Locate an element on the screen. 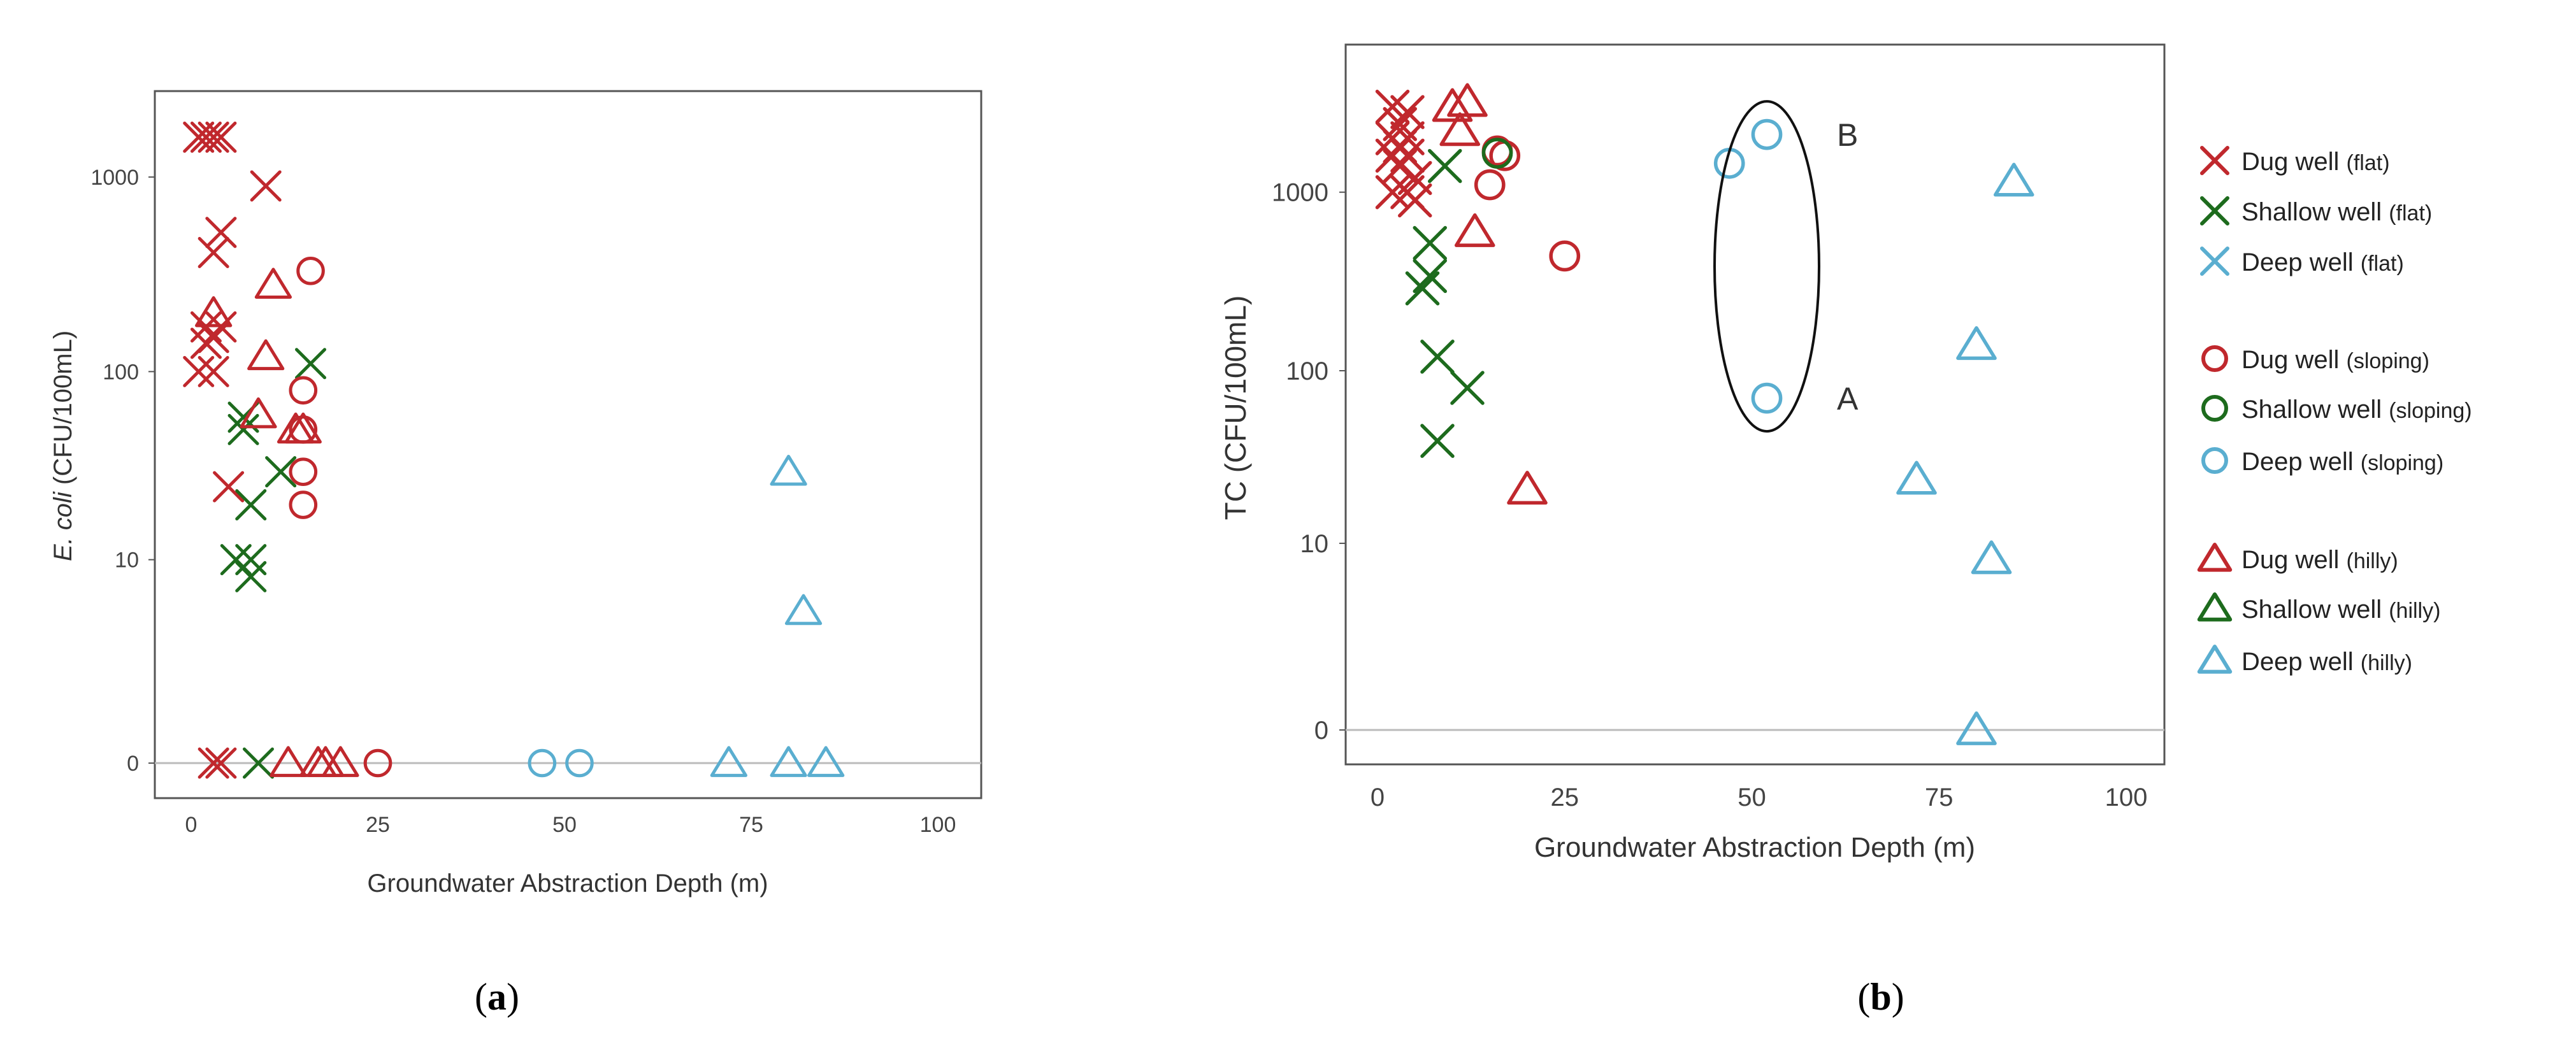 The width and height of the screenshot is (2576, 1044). x-tick-label: 100 is located at coordinates (2126, 797).